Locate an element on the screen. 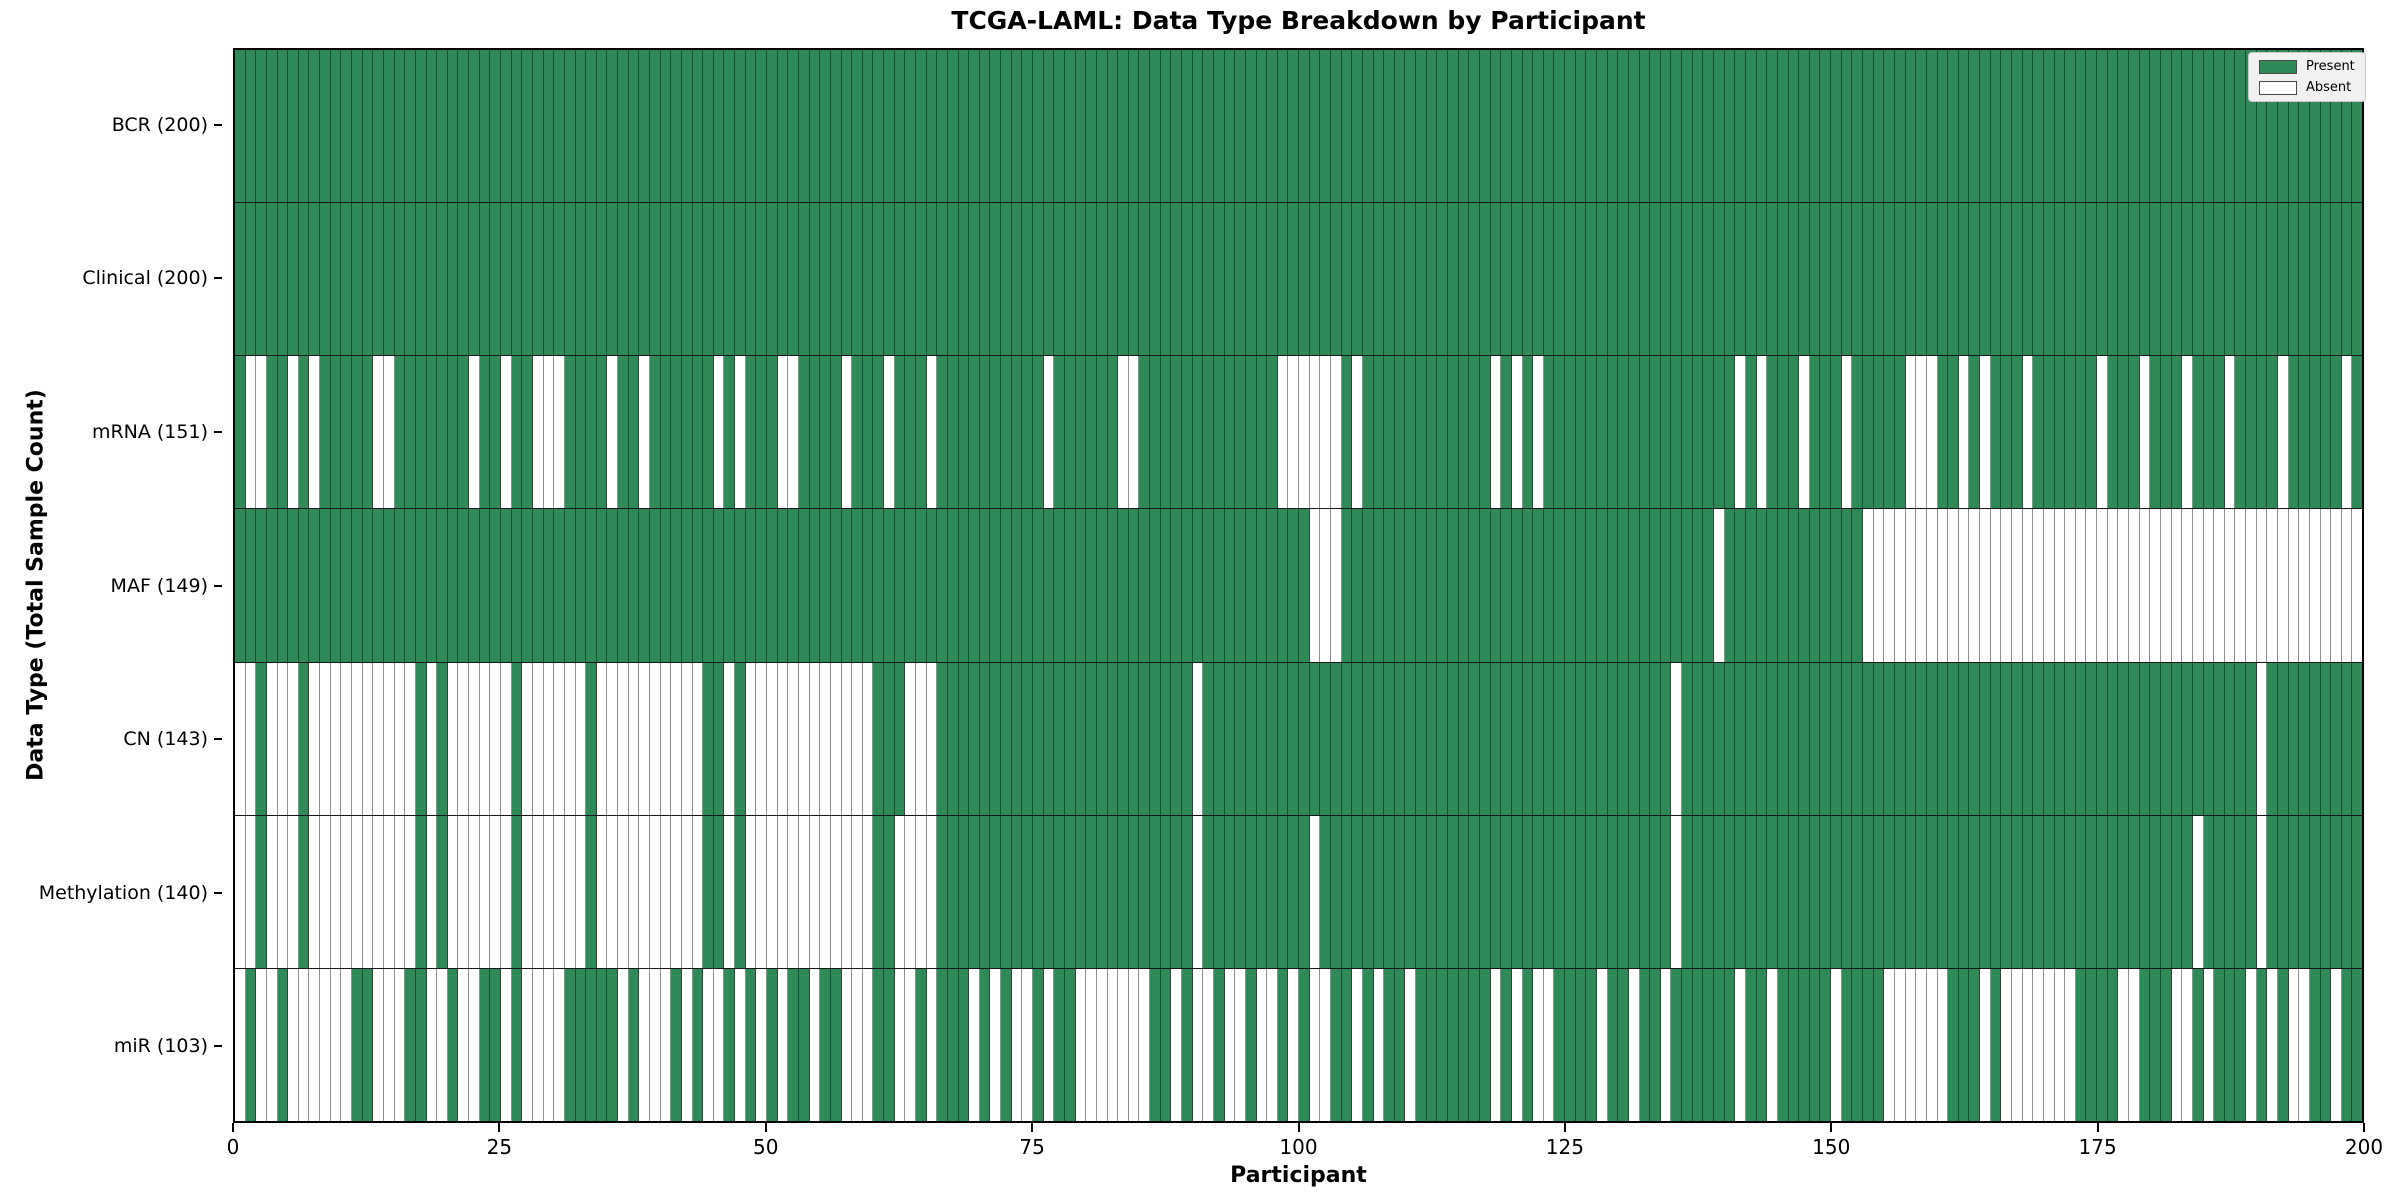 The width and height of the screenshot is (2400, 1200). legend-item-present: Present is located at coordinates (2307, 66).